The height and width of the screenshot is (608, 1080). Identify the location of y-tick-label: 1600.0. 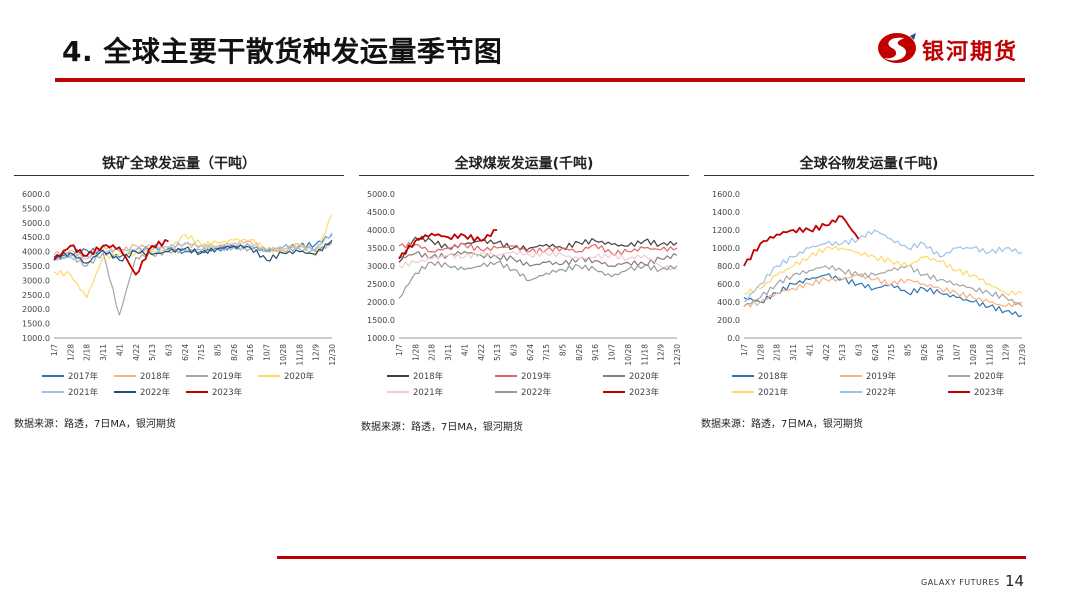
(726, 194).